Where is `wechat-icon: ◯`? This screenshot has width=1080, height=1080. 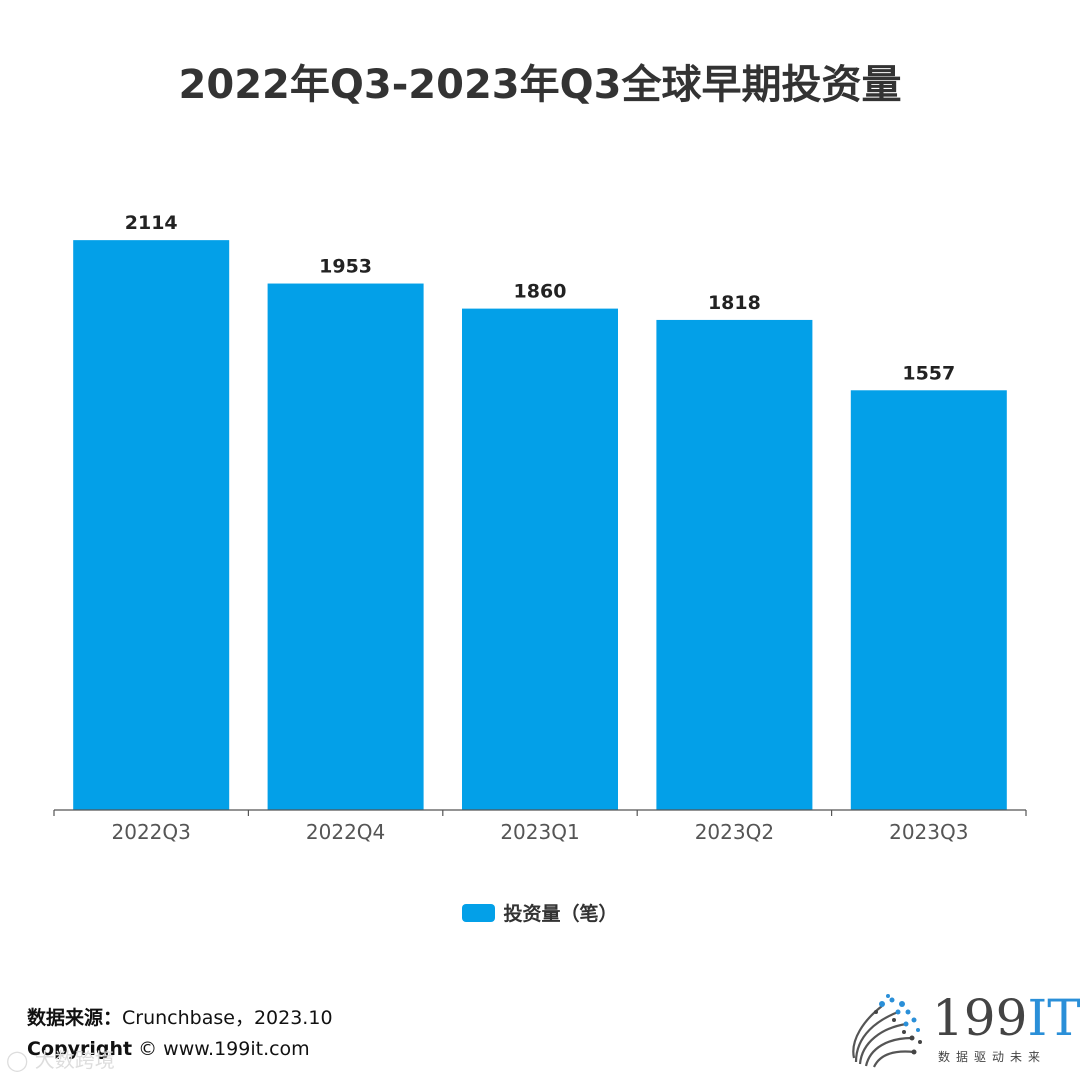 wechat-icon: ◯ is located at coordinates (17, 1060).